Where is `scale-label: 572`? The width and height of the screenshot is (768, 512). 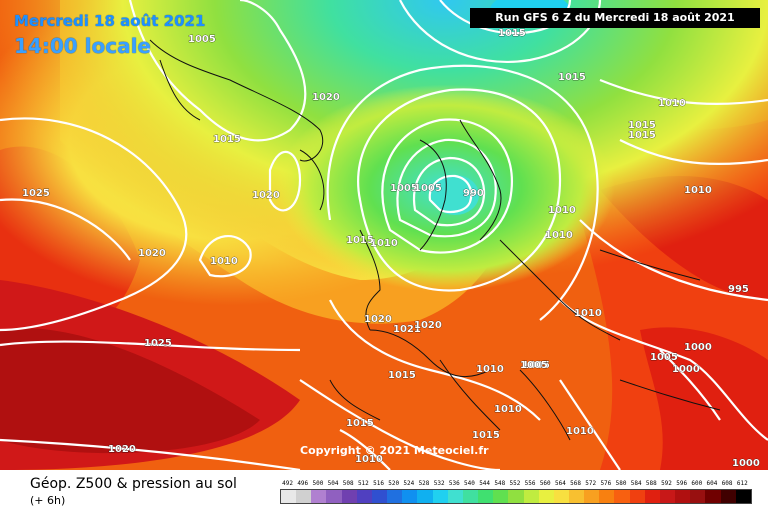 scale-label: 572 is located at coordinates (591, 483).